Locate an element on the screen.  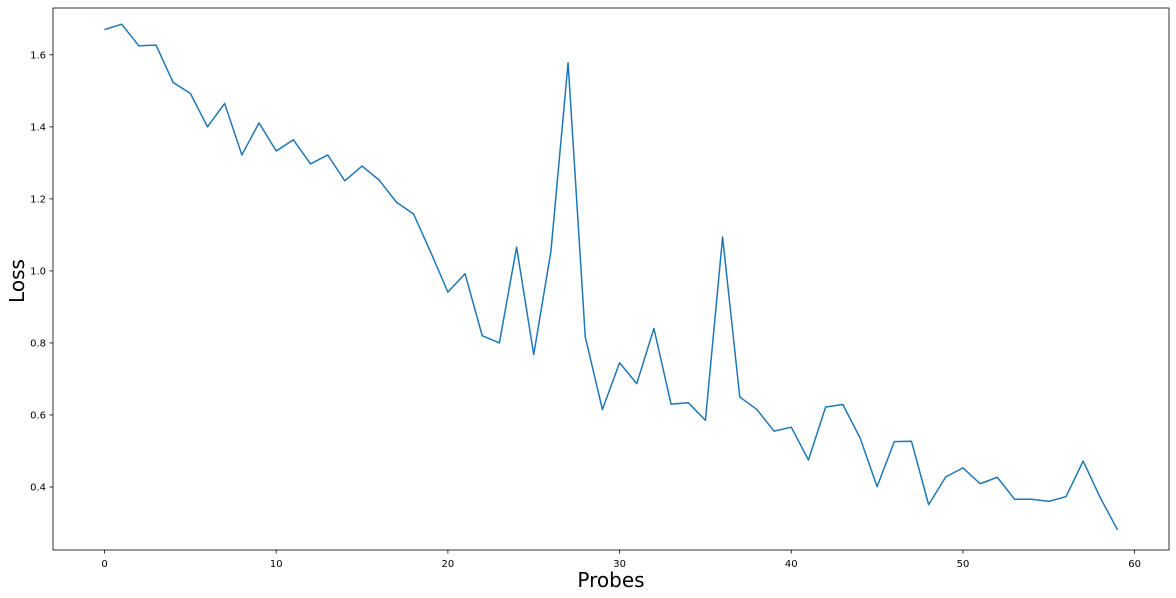
x-tick-label: 30 is located at coordinates (619, 564).